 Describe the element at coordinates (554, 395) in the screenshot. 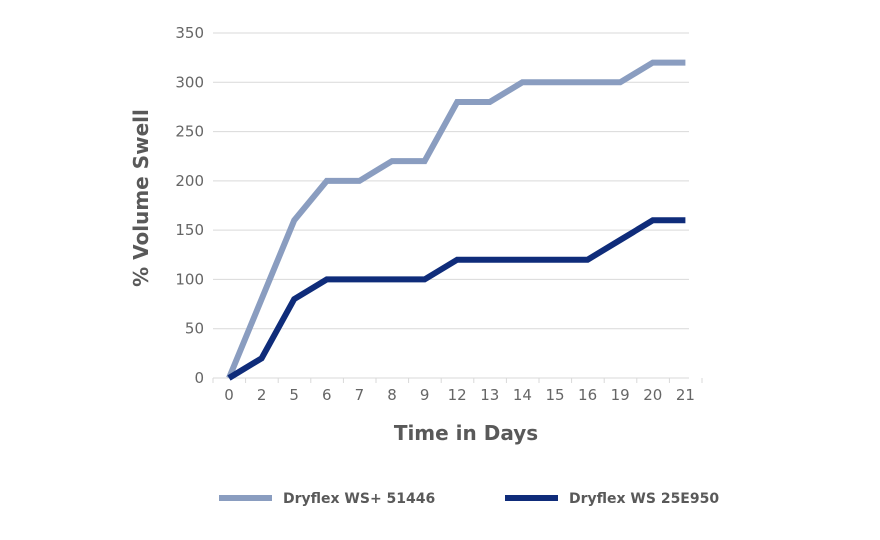

I see `x-tick-label: 15` at that location.